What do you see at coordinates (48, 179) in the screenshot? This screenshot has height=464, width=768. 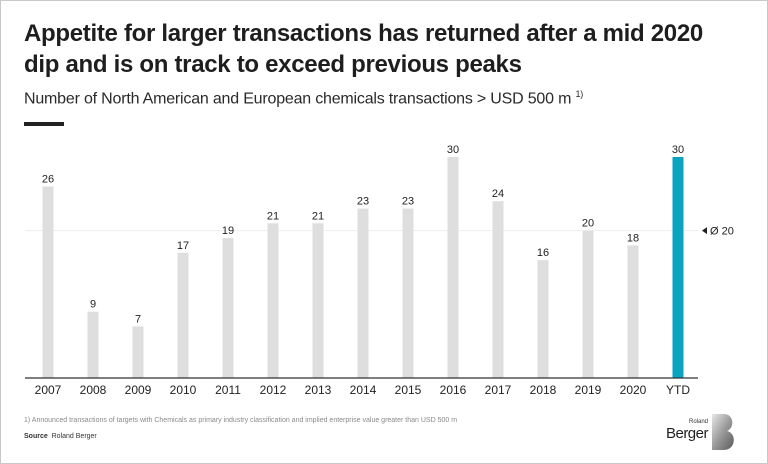 I see `value-label-2007: 26` at bounding box center [48, 179].